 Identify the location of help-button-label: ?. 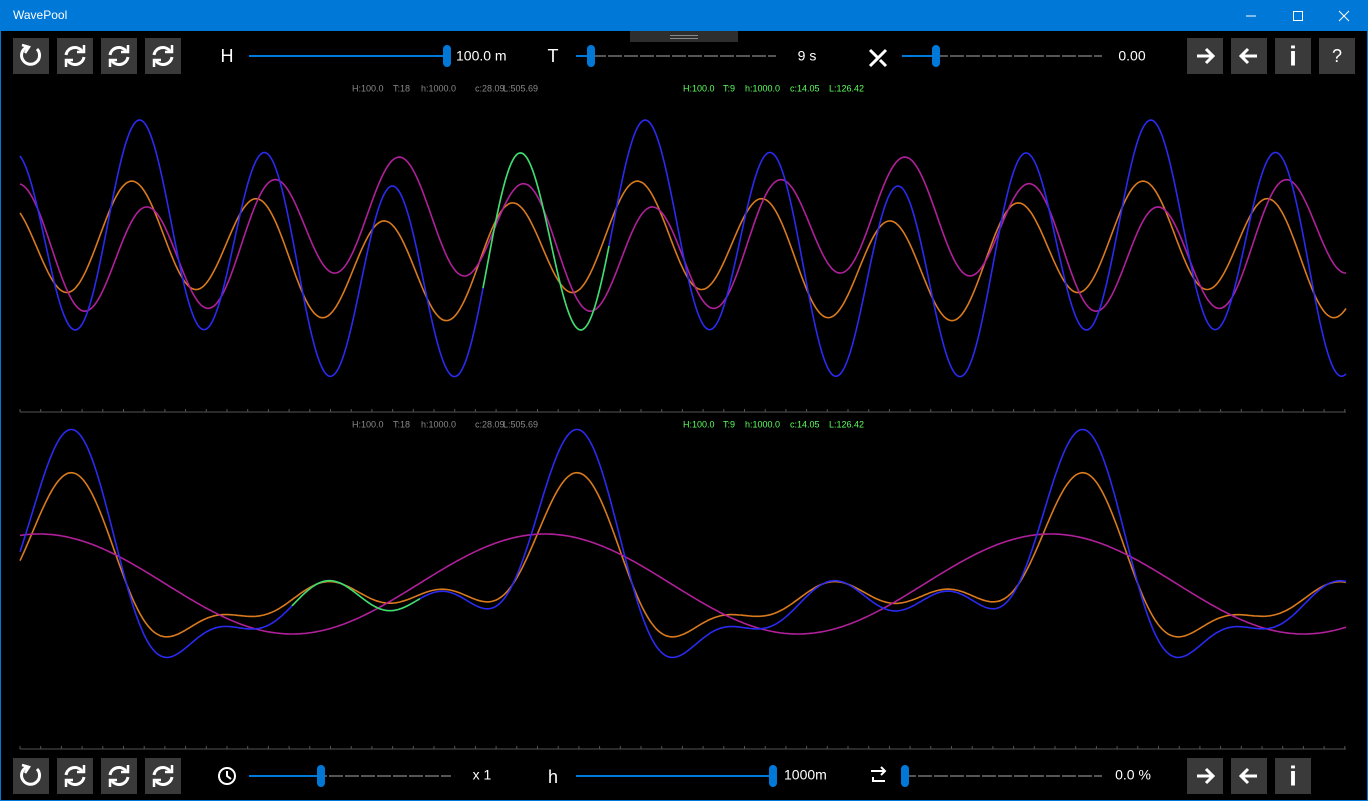
(1337, 56).